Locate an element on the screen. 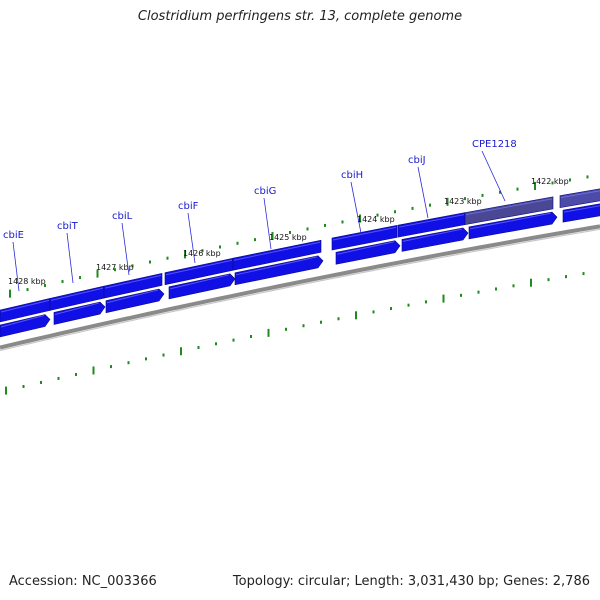 The width and height of the screenshot is (600, 600). gene-label: cbiT is located at coordinates (68, 226).